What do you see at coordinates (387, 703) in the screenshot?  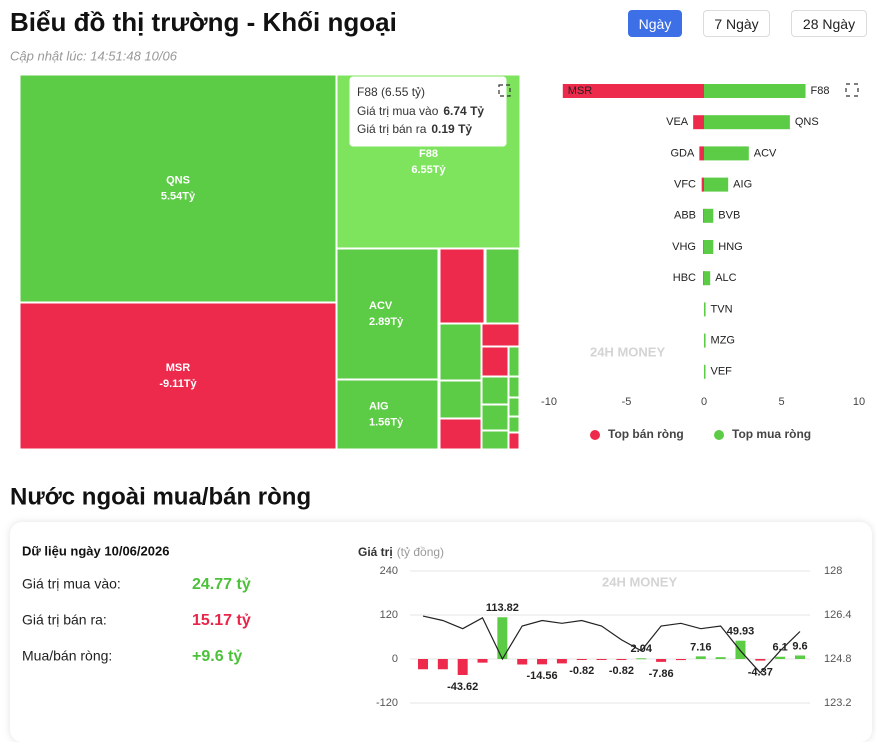 I see `y-tick-label: -120` at bounding box center [387, 703].